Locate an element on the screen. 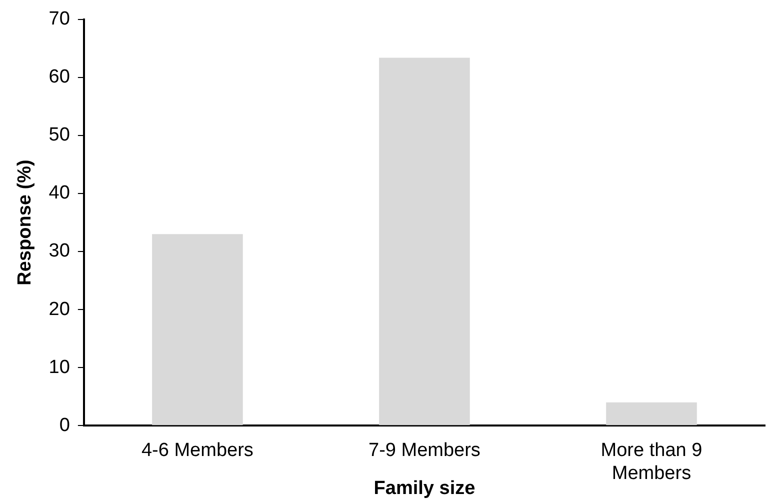 The height and width of the screenshot is (504, 775). y-tick-label: 40 is located at coordinates (59, 193).